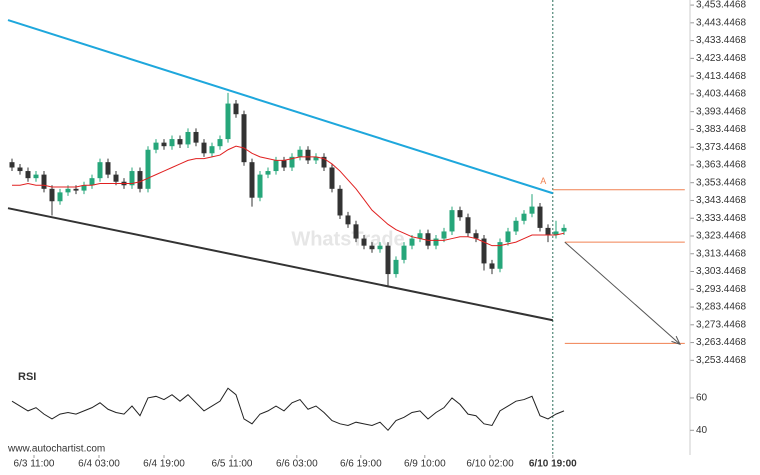 The image size is (760, 475). What do you see at coordinates (721, 307) in the screenshot?
I see `y-tick-label: 3,283.4468` at bounding box center [721, 307].